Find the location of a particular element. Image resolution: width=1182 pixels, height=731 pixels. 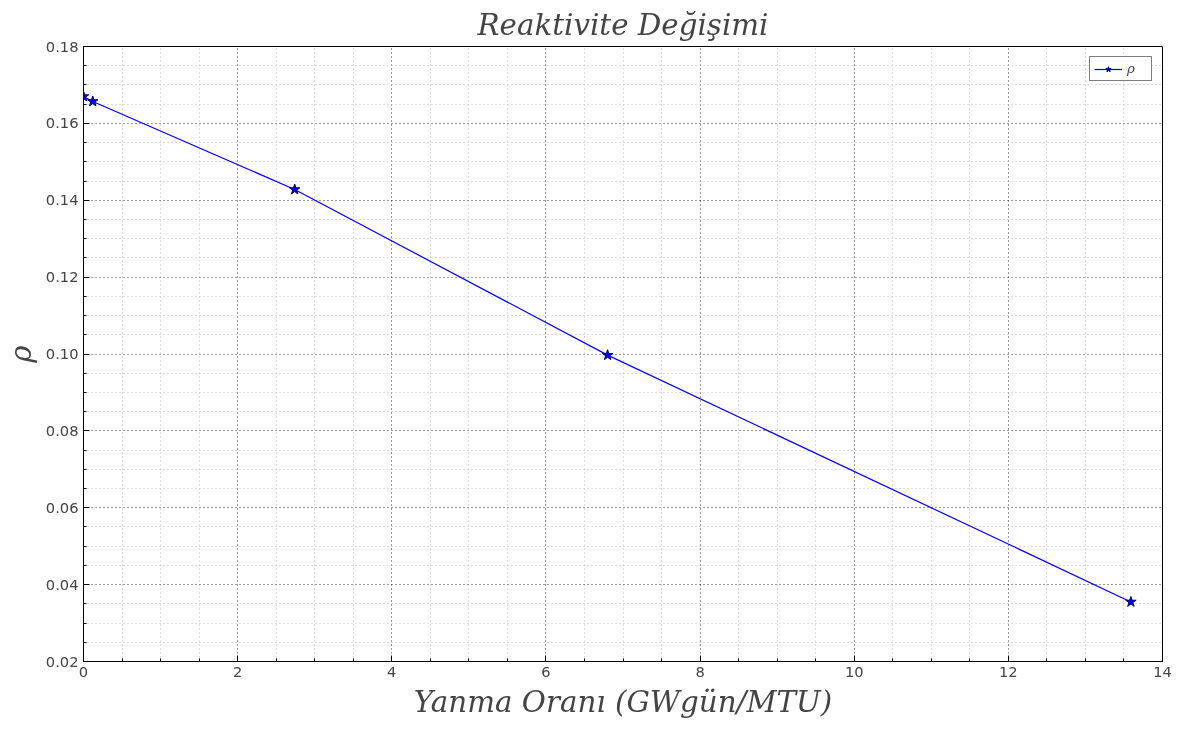

y-tick-label: 0.16 is located at coordinates (62, 123).